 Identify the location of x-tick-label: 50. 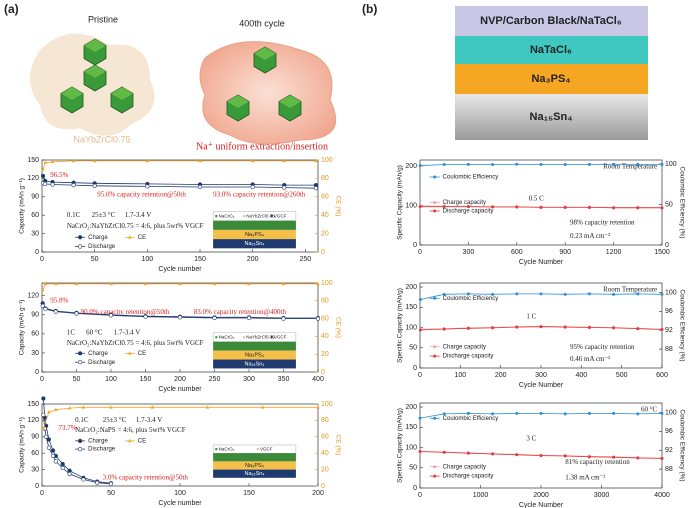
(111, 493).